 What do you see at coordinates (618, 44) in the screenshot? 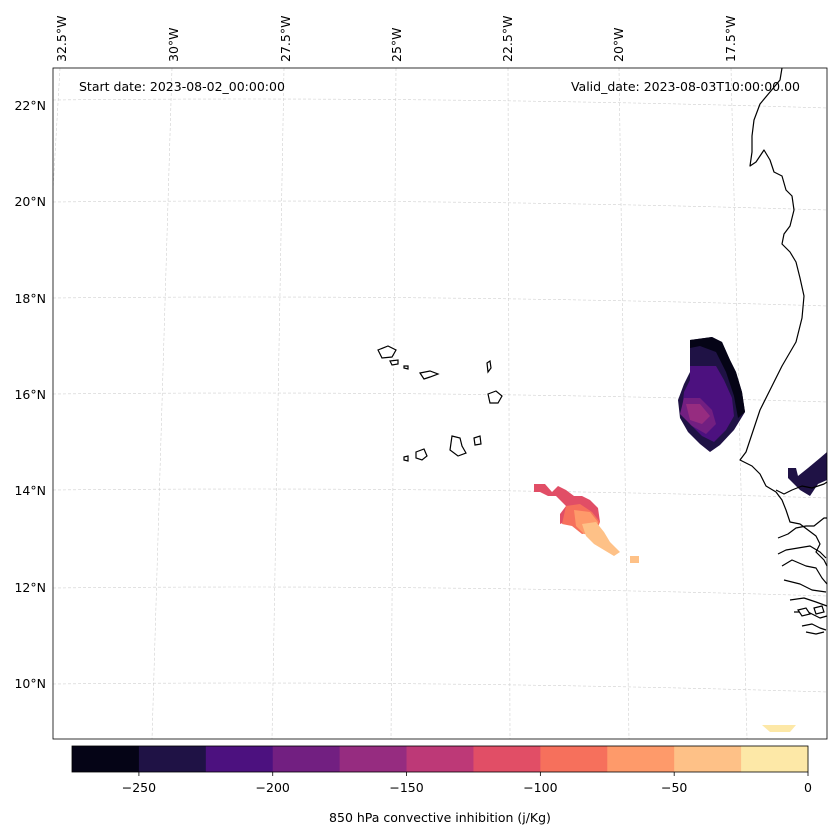
I see `lon-label: 20°W` at bounding box center [618, 44].